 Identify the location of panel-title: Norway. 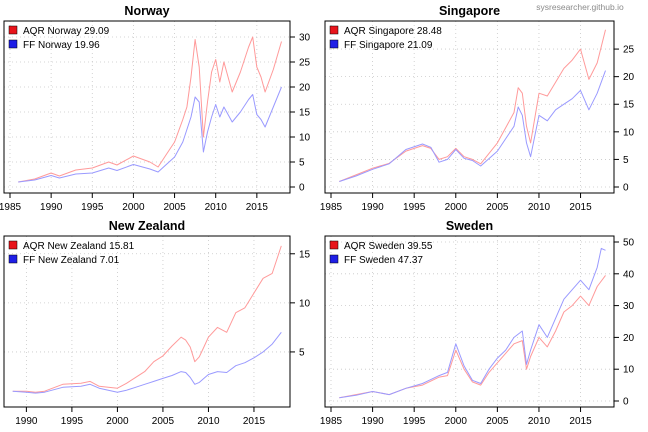
(146, 11).